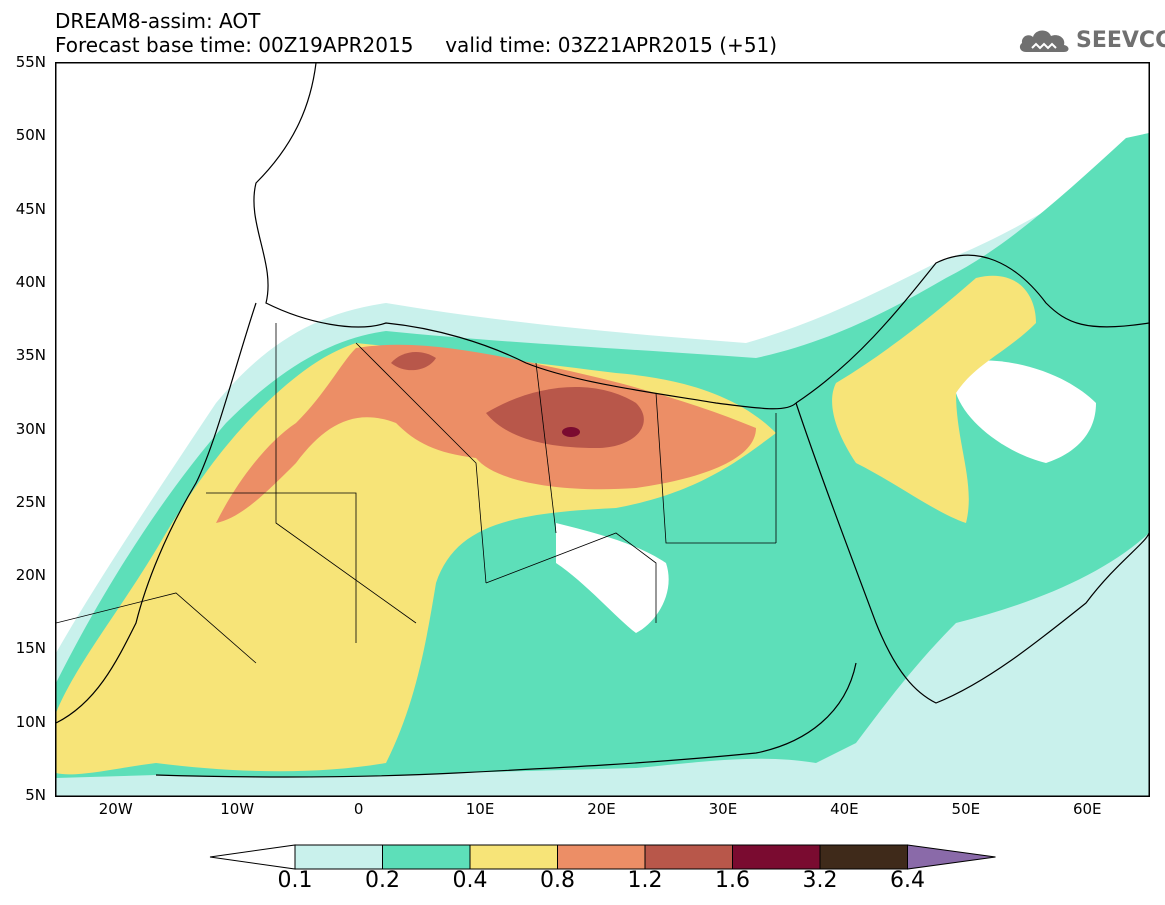 This screenshot has height=905, width=1165. I want to click on lat-label: 35N, so click(30, 355).